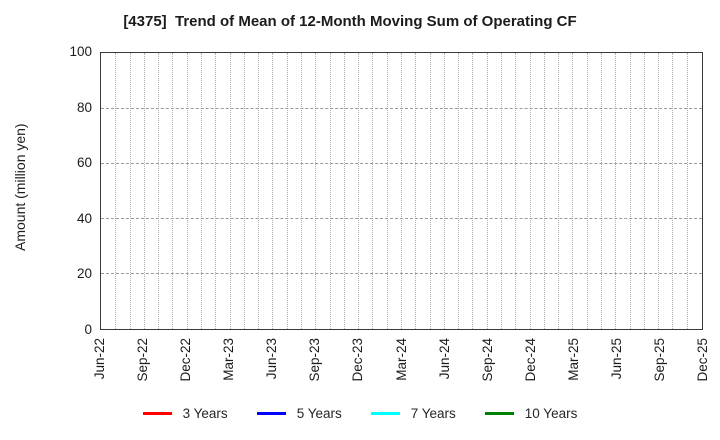 The height and width of the screenshot is (440, 720). Describe the element at coordinates (80, 51) in the screenshot. I see `y-tick-label: 100` at that location.